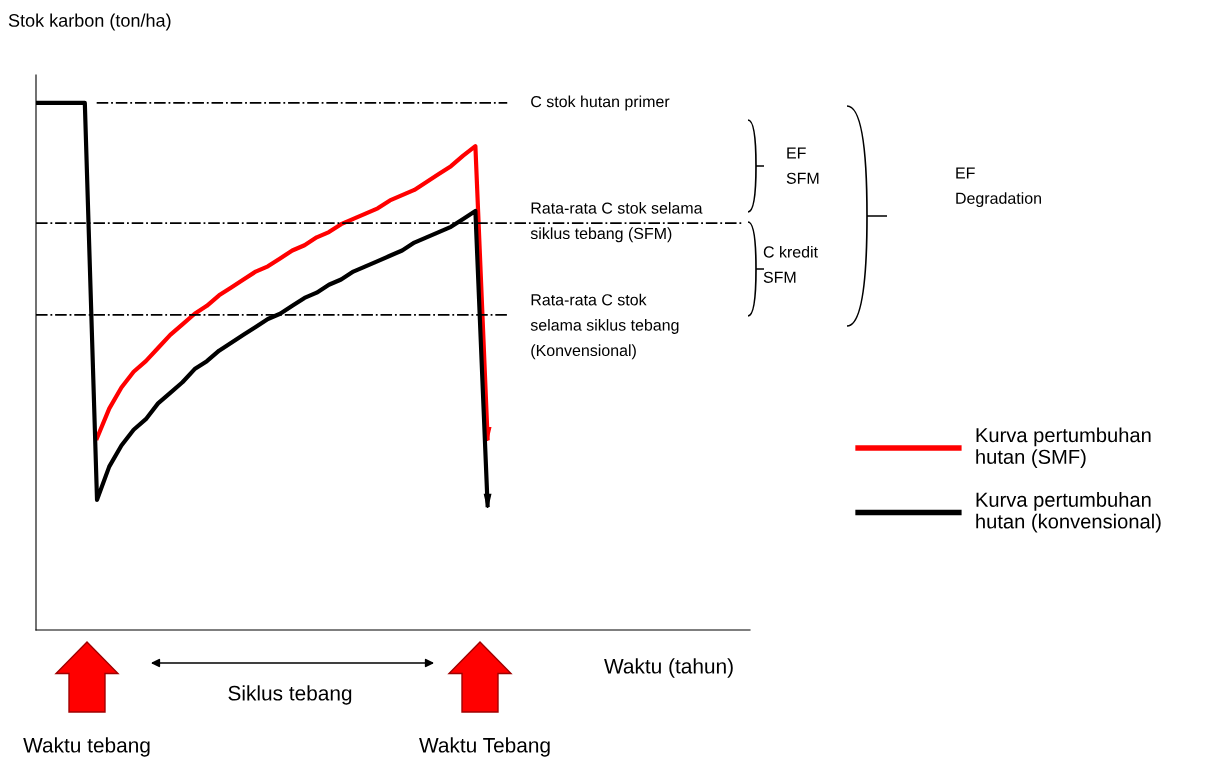 This screenshot has width=1219, height=762. I want to click on y-axis-title: Stok karbon (ton/ha), so click(89, 22).